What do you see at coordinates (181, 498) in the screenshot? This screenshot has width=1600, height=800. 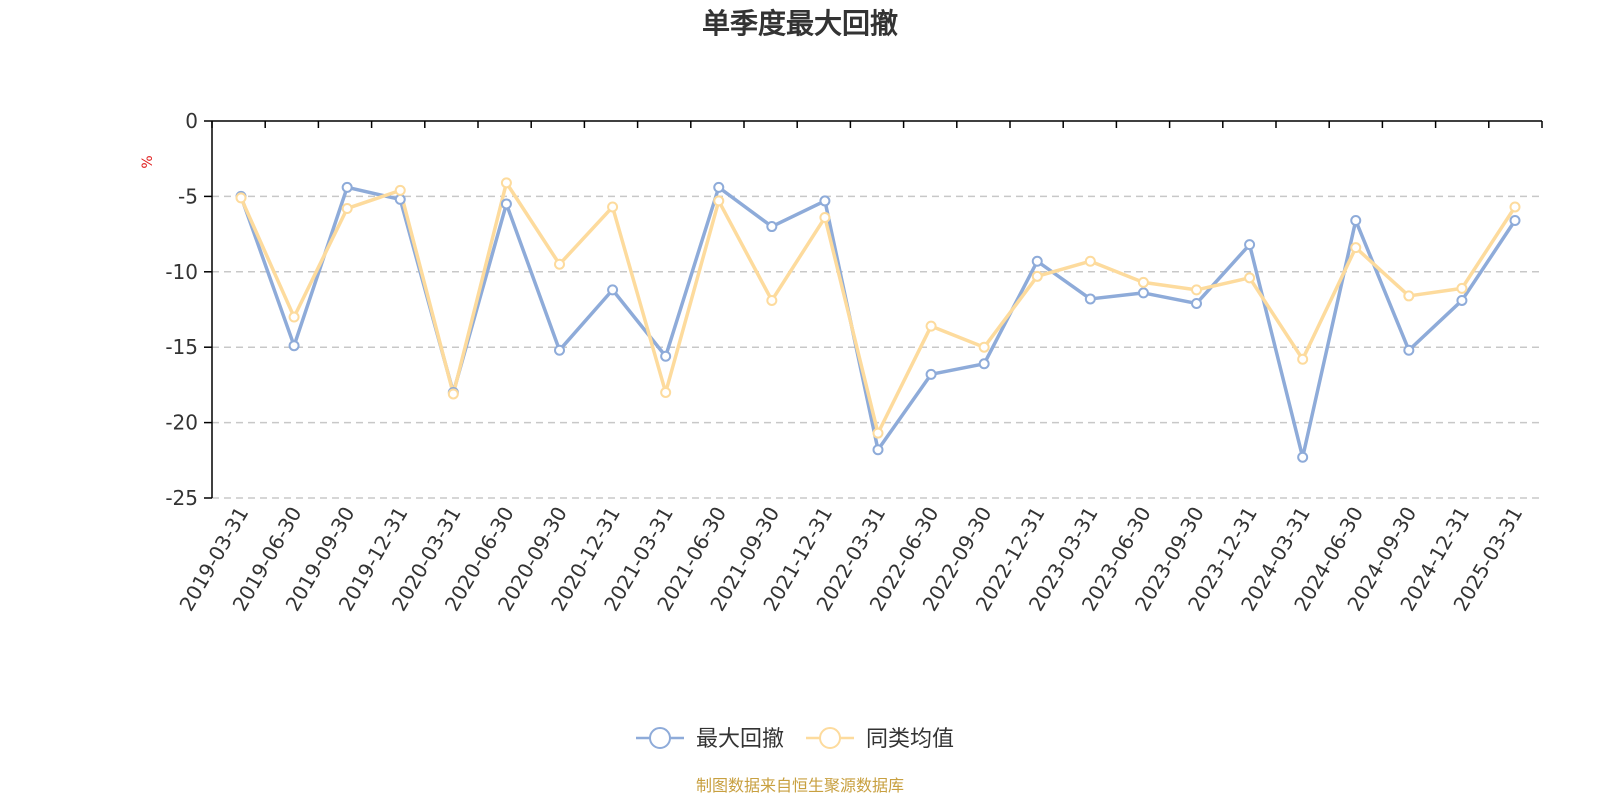 I see `y-tick-label: -25` at bounding box center [181, 498].